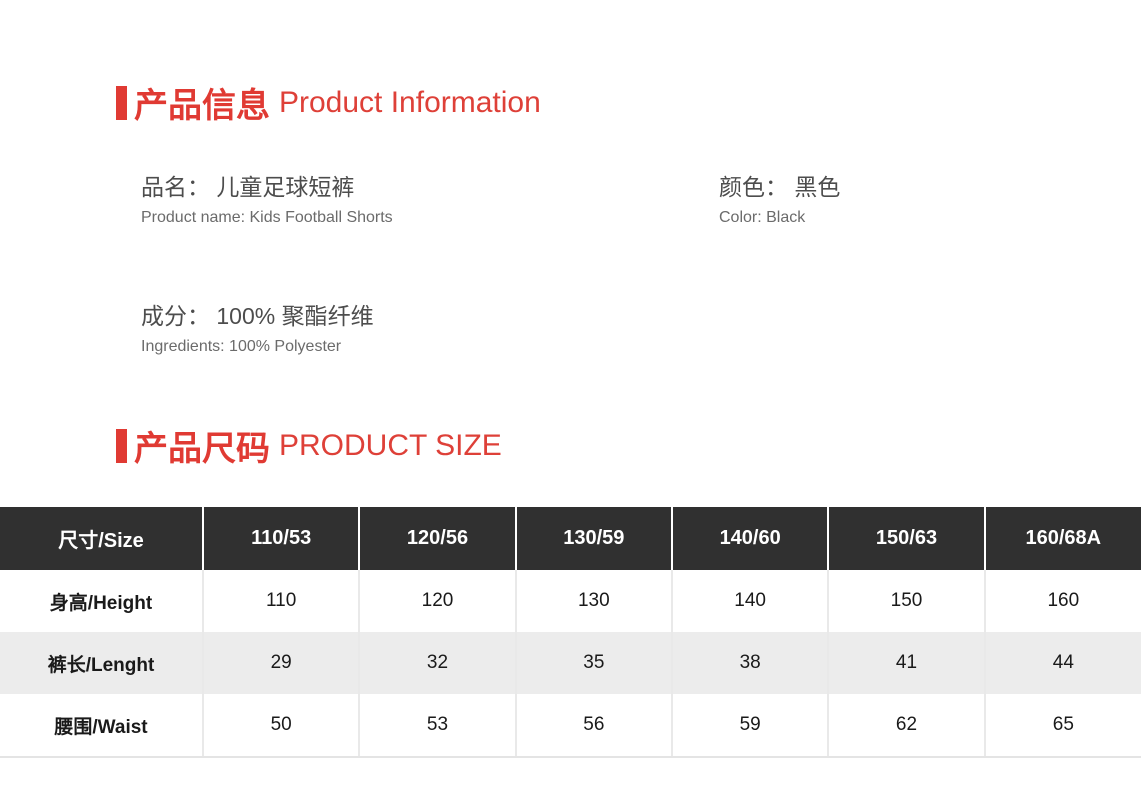  Describe the element at coordinates (909, 201) in the screenshot. I see `info-field-color: 颜色： 黑色 Color: Black` at that location.